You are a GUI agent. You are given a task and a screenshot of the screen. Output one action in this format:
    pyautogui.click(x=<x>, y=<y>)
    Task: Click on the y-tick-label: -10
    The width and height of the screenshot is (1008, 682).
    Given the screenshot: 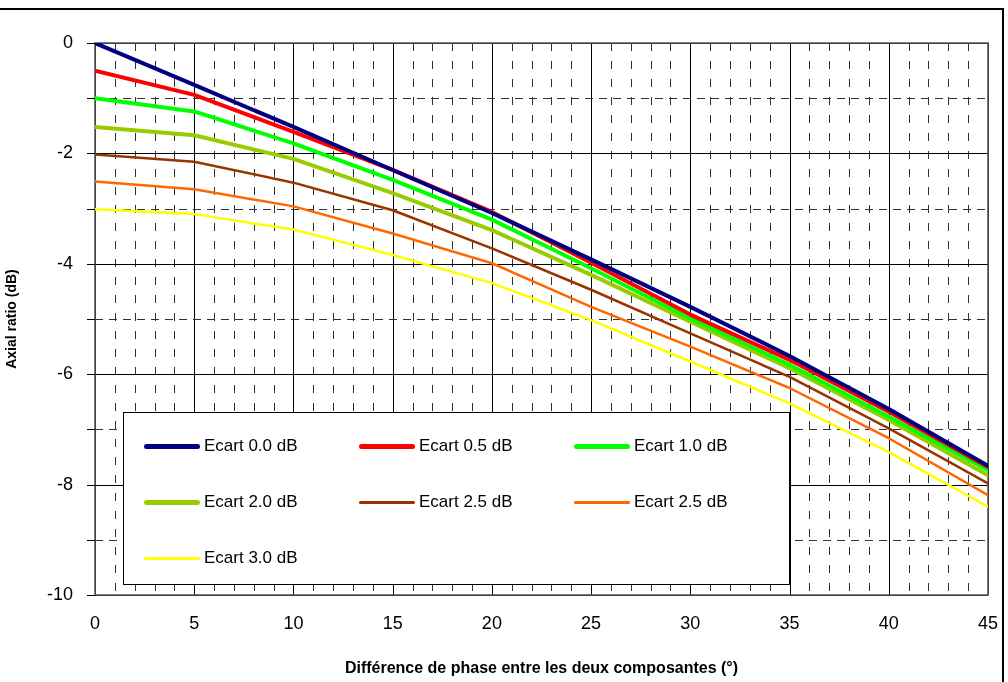 What is the action you would take?
    pyautogui.click(x=59, y=593)
    